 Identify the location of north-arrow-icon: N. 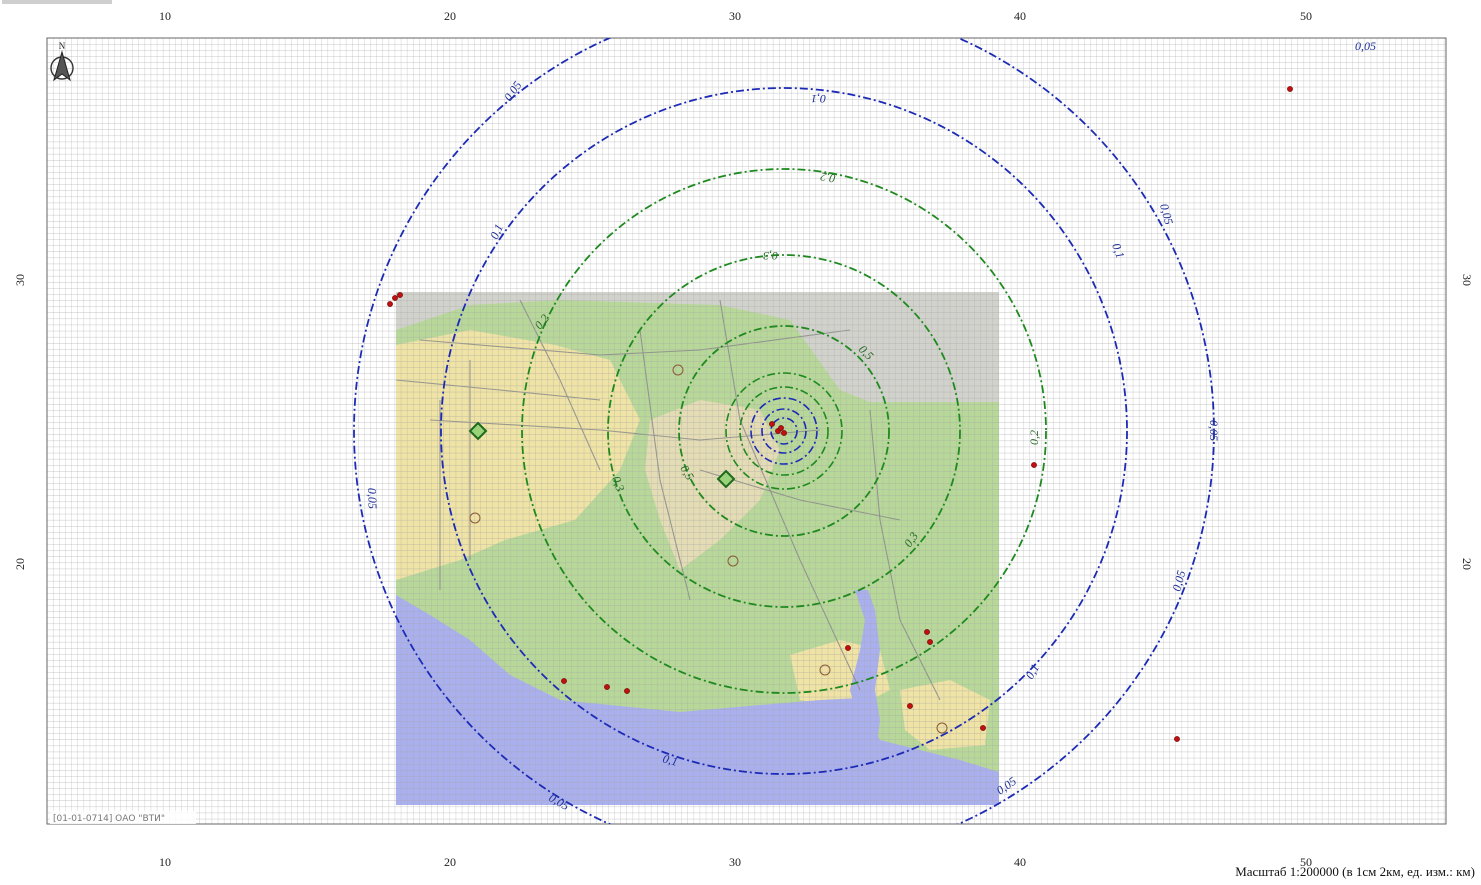
(62, 61).